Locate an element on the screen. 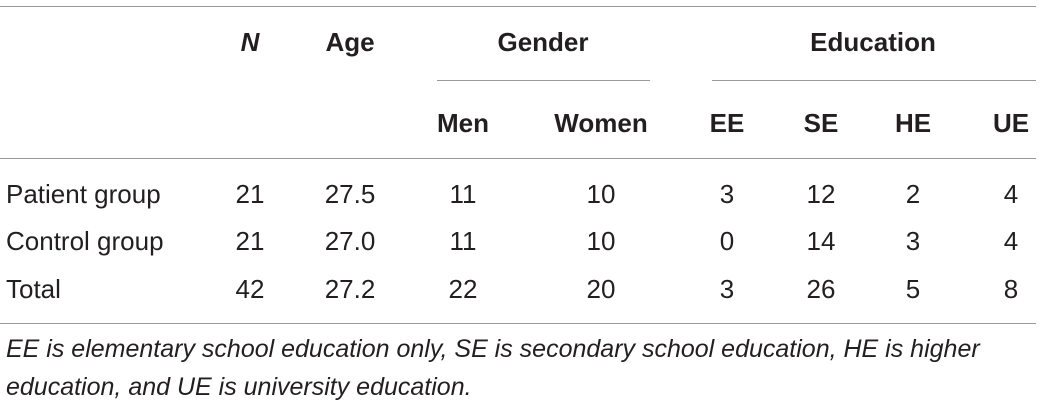 The width and height of the screenshot is (1040, 410). cell-se: 12 is located at coordinates (821, 194).